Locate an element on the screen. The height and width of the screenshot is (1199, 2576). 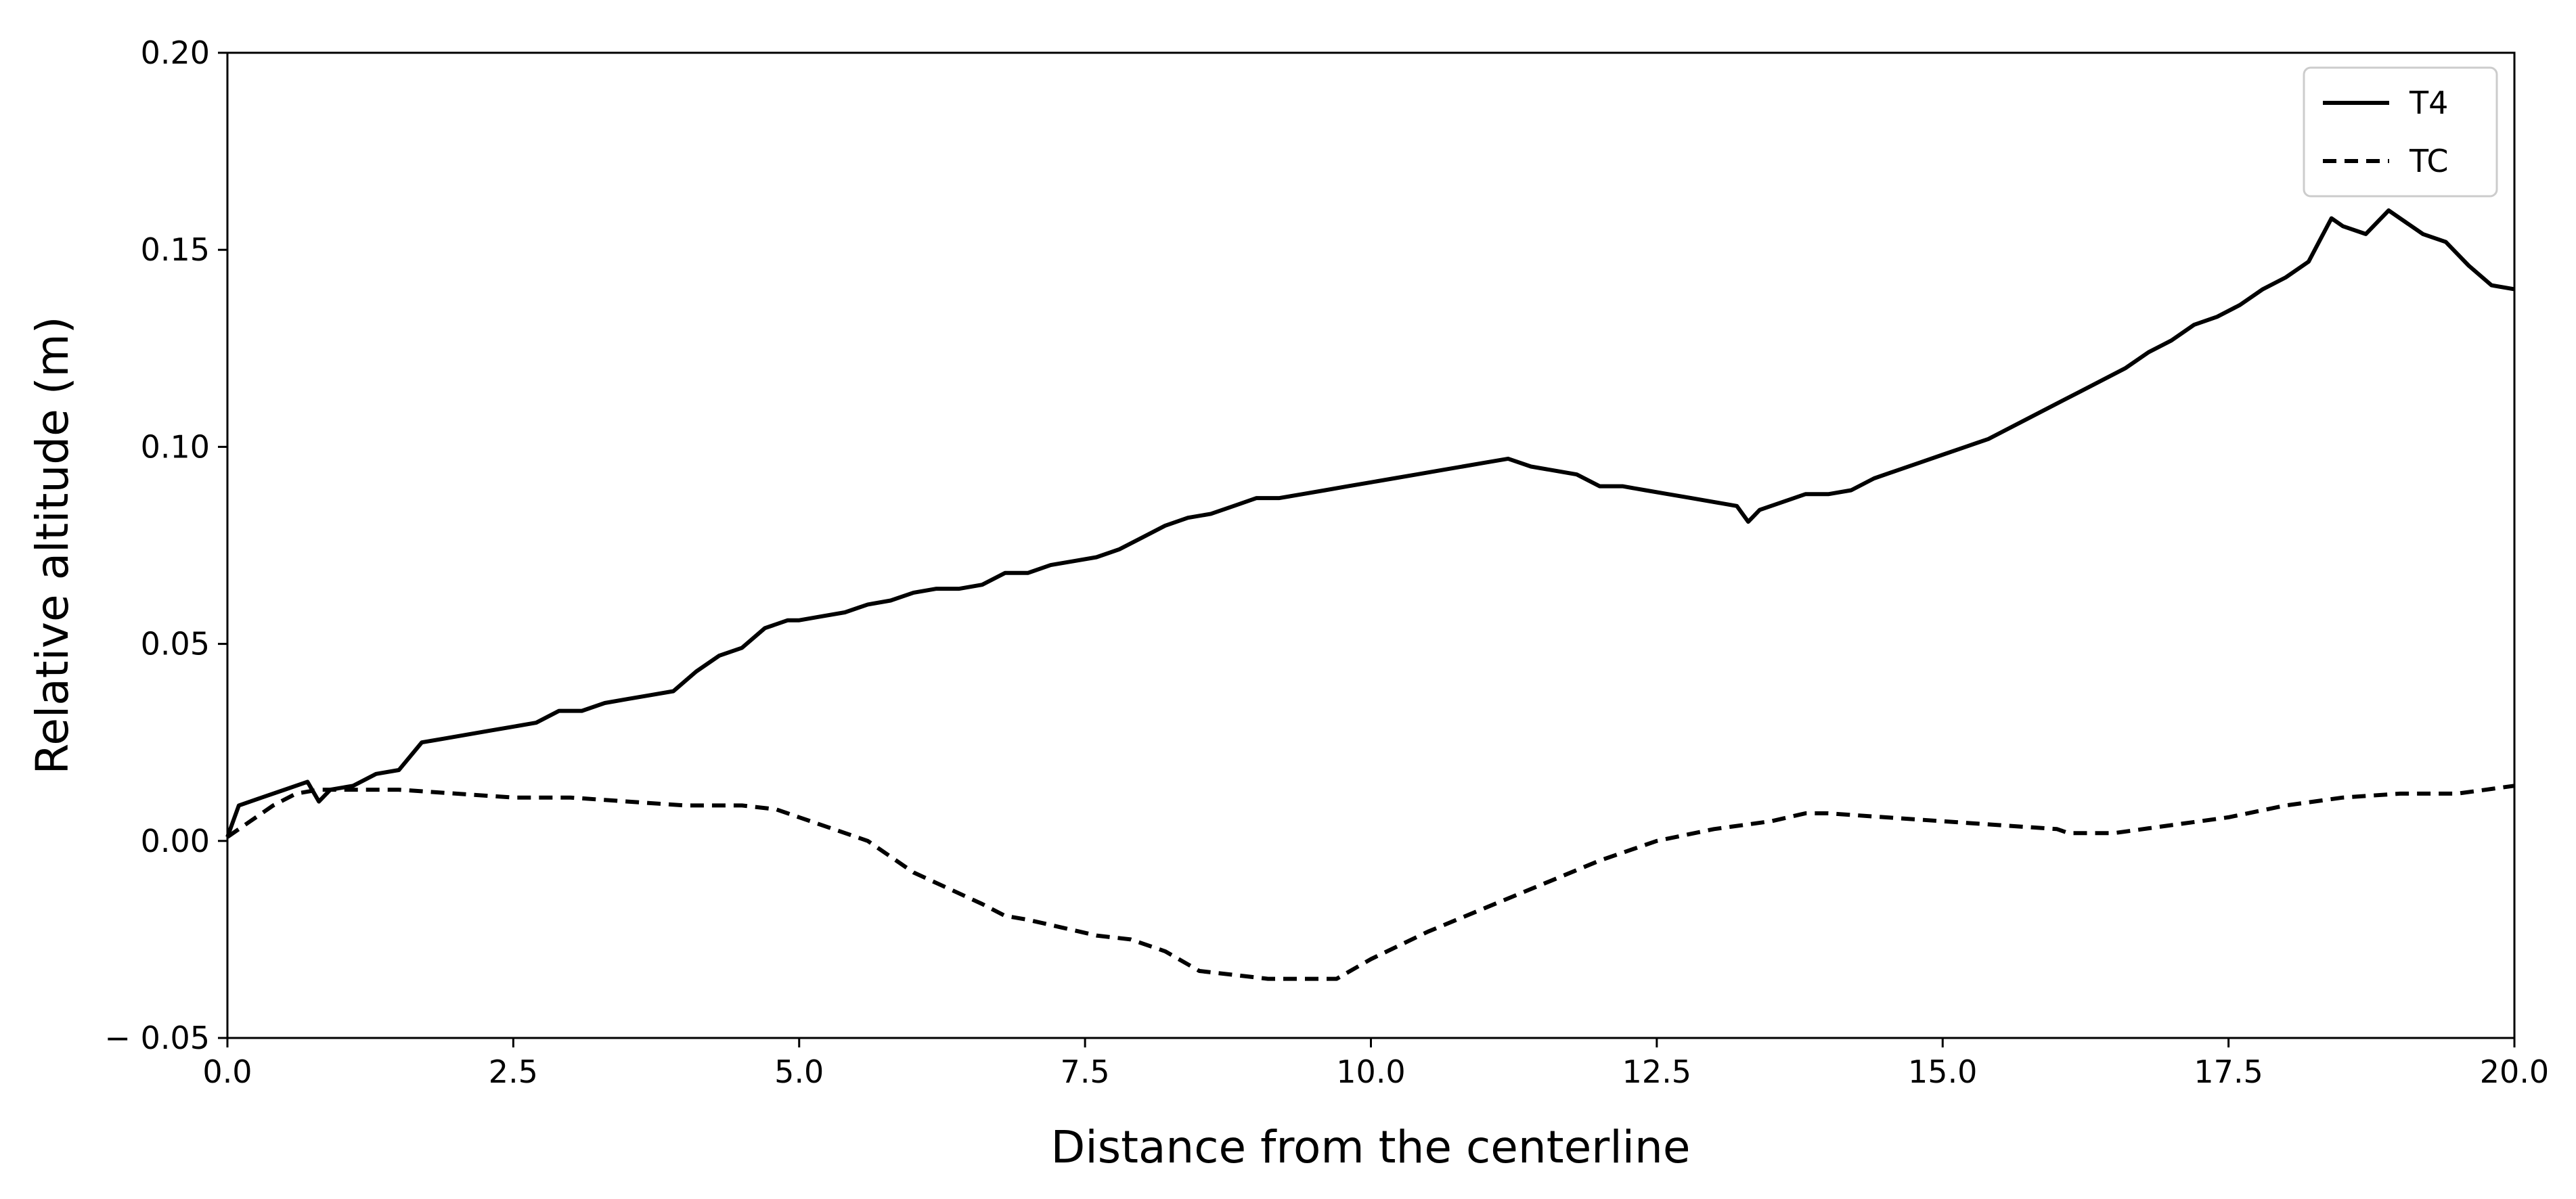
y-tick-label: 0.00 is located at coordinates (175, 841).